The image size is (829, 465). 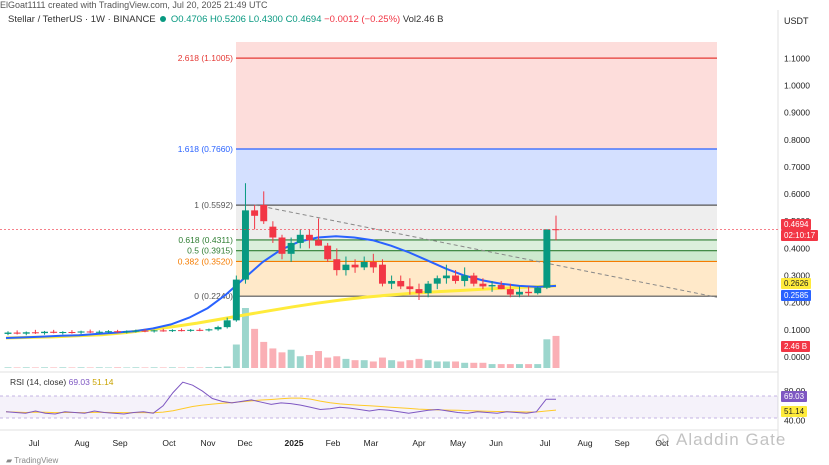 I want to click on price-tick: 0.3000, so click(x=797, y=276).